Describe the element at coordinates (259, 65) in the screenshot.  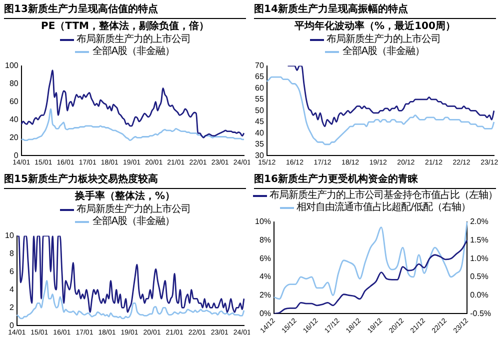
I see `y-tick-label: 70` at that location.